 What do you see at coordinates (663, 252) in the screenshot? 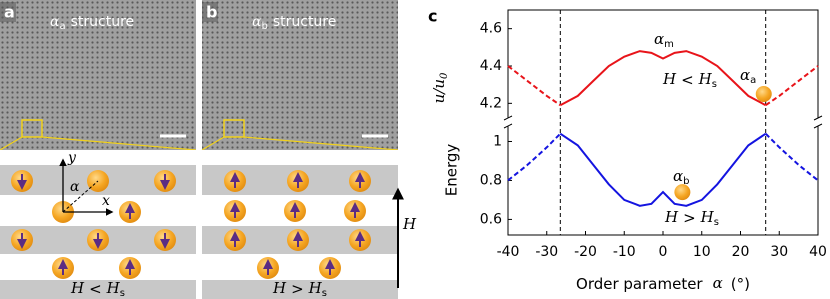
I see `x-tick-label: 0` at bounding box center [663, 252].